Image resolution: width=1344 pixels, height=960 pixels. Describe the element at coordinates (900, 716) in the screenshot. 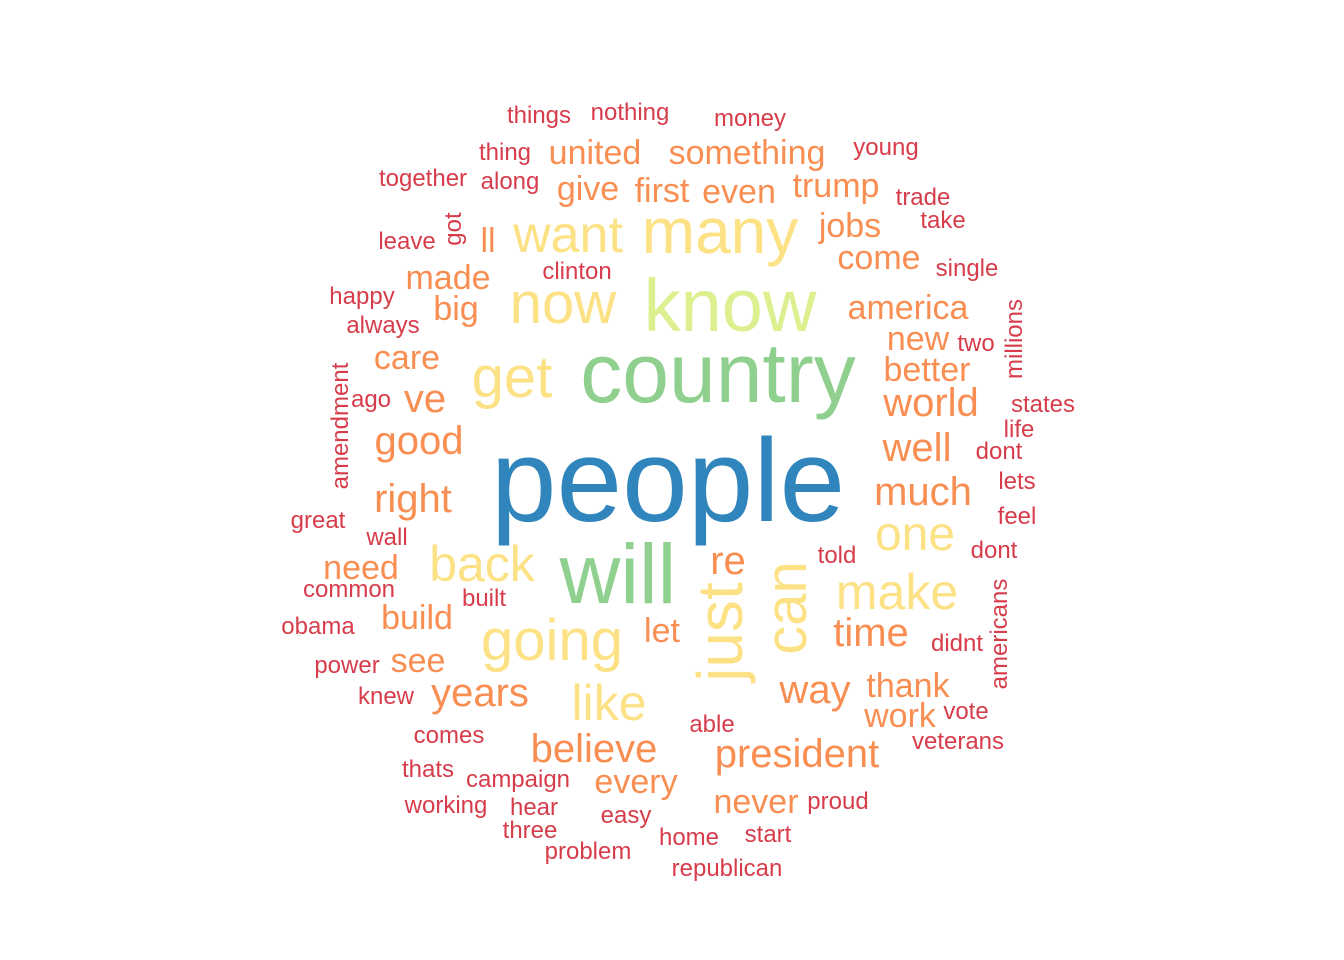

I see `word-work-41: work` at that location.